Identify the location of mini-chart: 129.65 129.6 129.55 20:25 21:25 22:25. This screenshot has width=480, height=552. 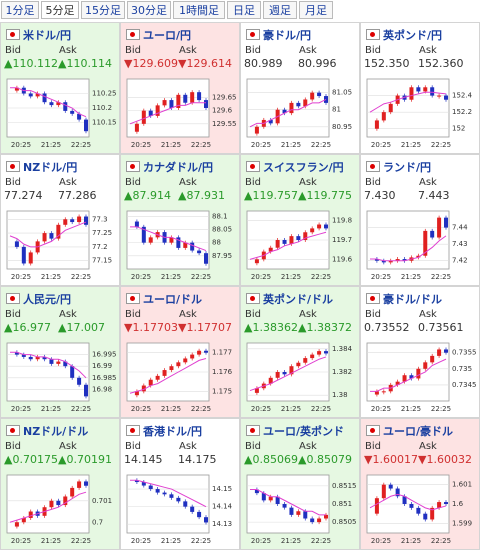
(181, 113).